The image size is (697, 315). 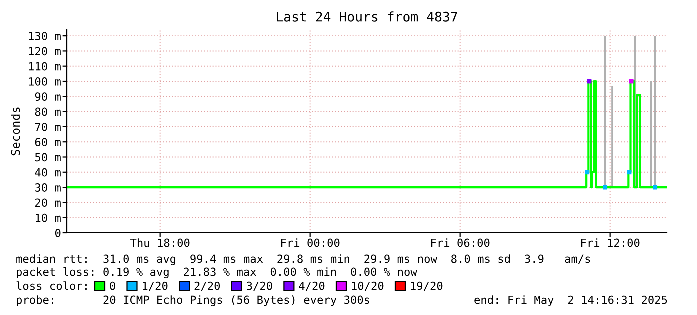 What do you see at coordinates (45, 82) in the screenshot?
I see `y-tick-label: 100 m` at bounding box center [45, 82].